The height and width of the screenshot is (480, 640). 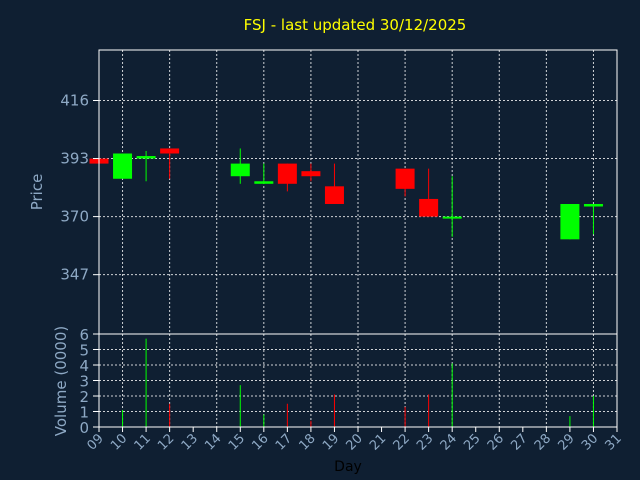 I want to click on price-ticks: 347 370 393 416, so click(x=79, y=187).